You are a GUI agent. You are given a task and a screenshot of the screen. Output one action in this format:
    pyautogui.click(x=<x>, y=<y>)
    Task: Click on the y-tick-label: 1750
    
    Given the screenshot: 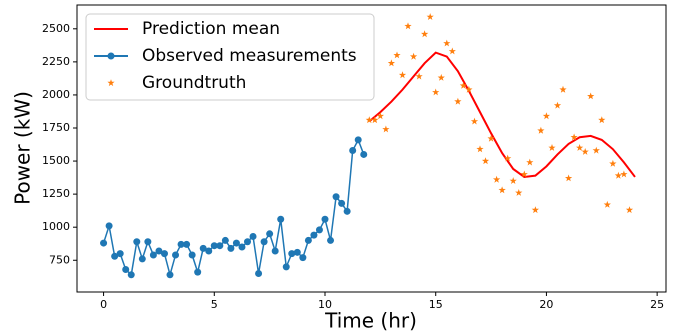 What is the action you would take?
    pyautogui.click(x=56, y=127)
    